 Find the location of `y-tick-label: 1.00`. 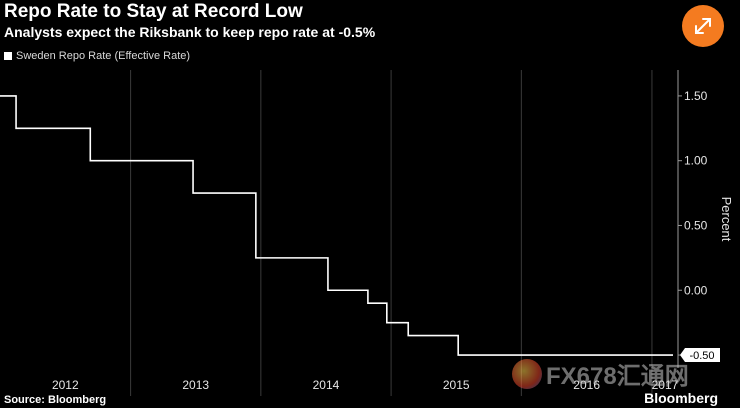

y-tick-label: 1.00 is located at coordinates (696, 161).